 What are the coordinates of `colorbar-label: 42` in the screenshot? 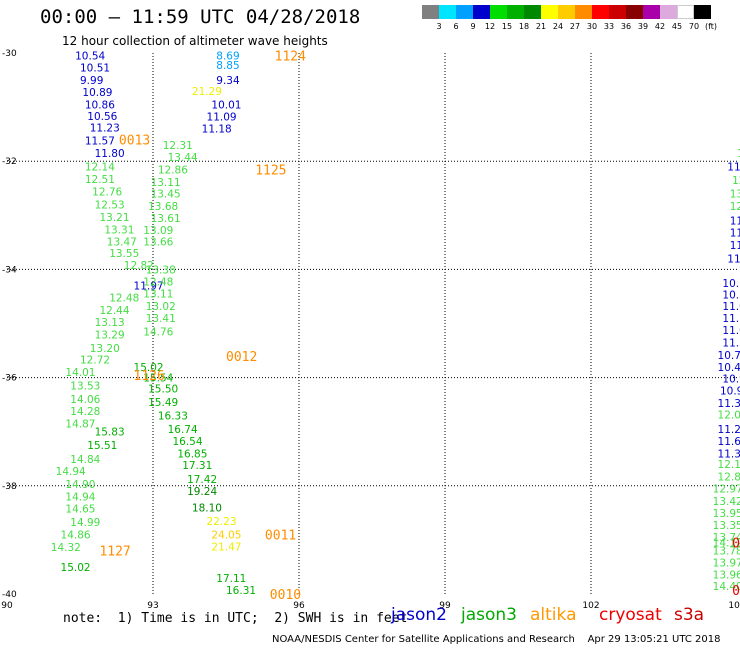 It's located at (660, 26).